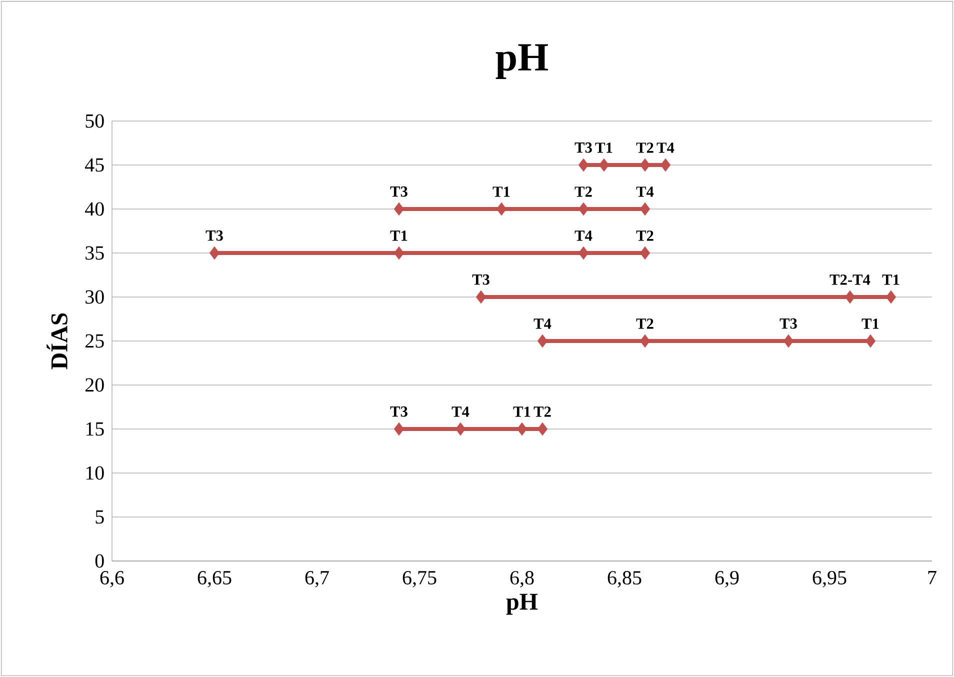 This screenshot has height=677, width=954. Describe the element at coordinates (727, 579) in the screenshot. I see `x-tick-label: 6,9` at that location.